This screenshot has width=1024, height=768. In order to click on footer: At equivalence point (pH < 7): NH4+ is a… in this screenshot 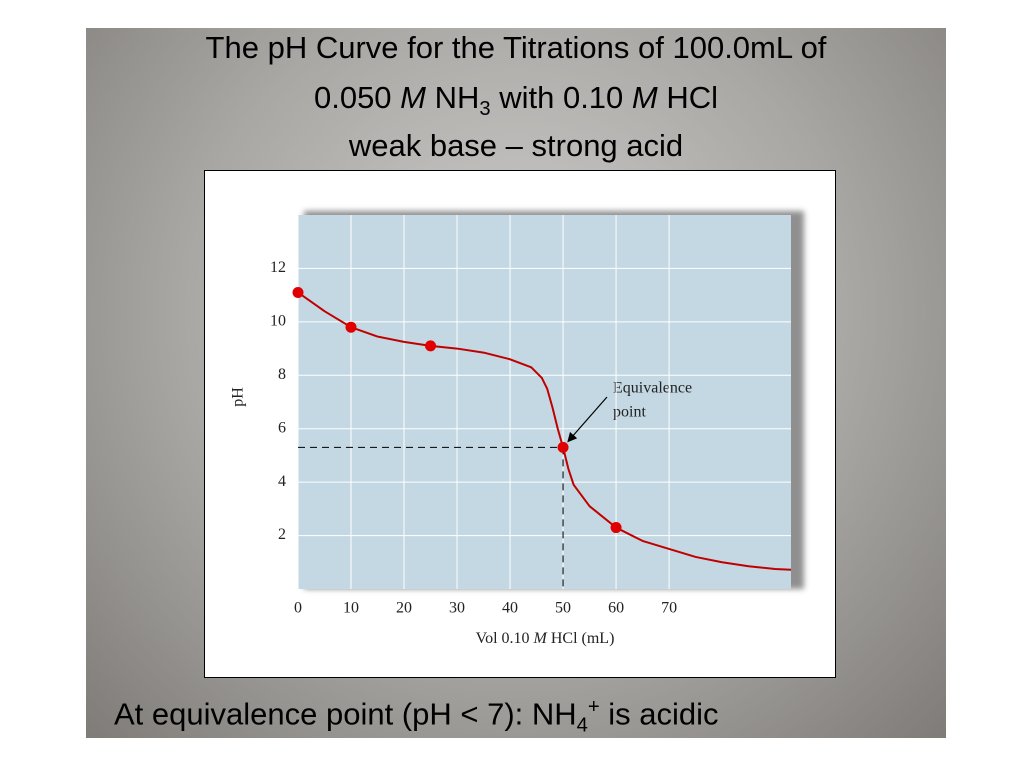, I will do `click(416, 717)`.